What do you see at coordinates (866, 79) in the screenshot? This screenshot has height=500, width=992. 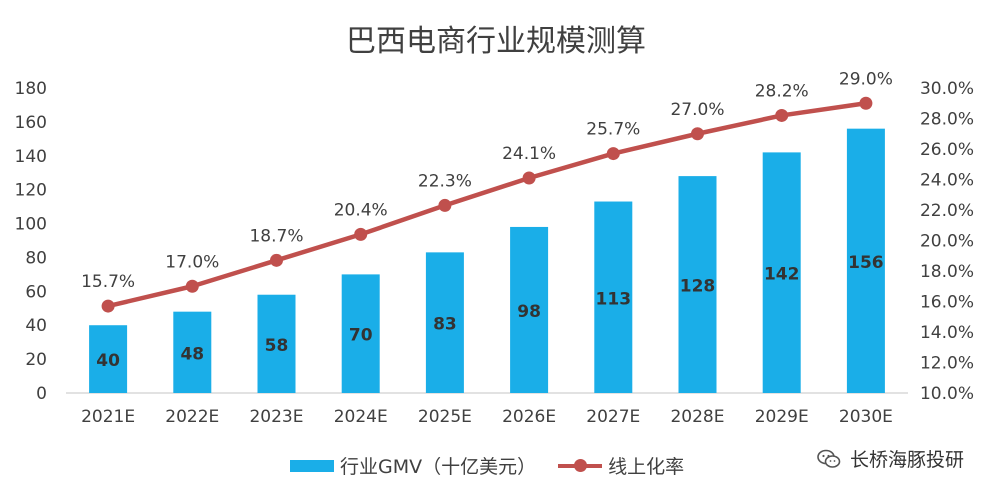 I see `line-value-label: 29.0%` at bounding box center [866, 79].